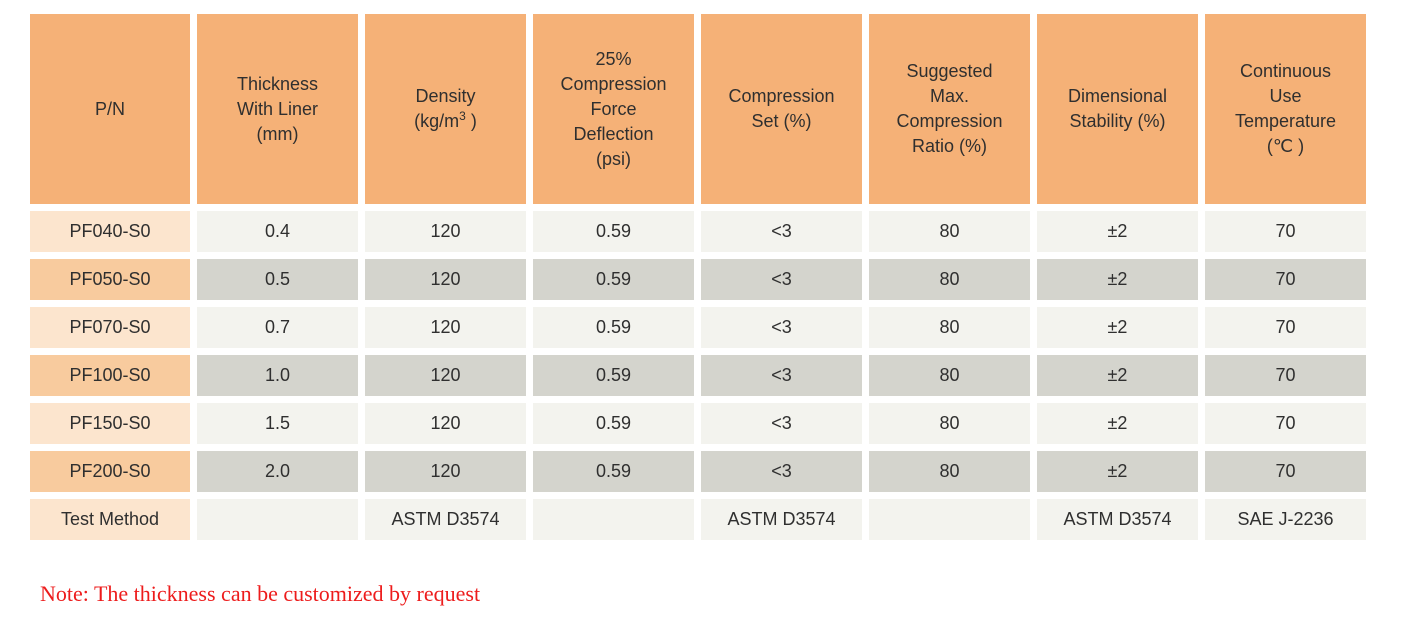 This screenshot has height=620, width=1409. Describe the element at coordinates (1285, 146) in the screenshot. I see `header-line: (℃ )` at that location.